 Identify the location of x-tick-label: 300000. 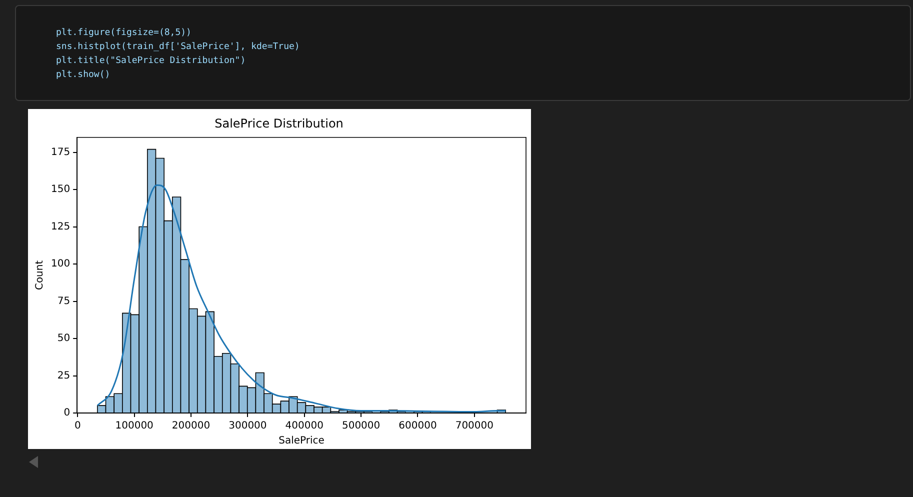
(247, 426).